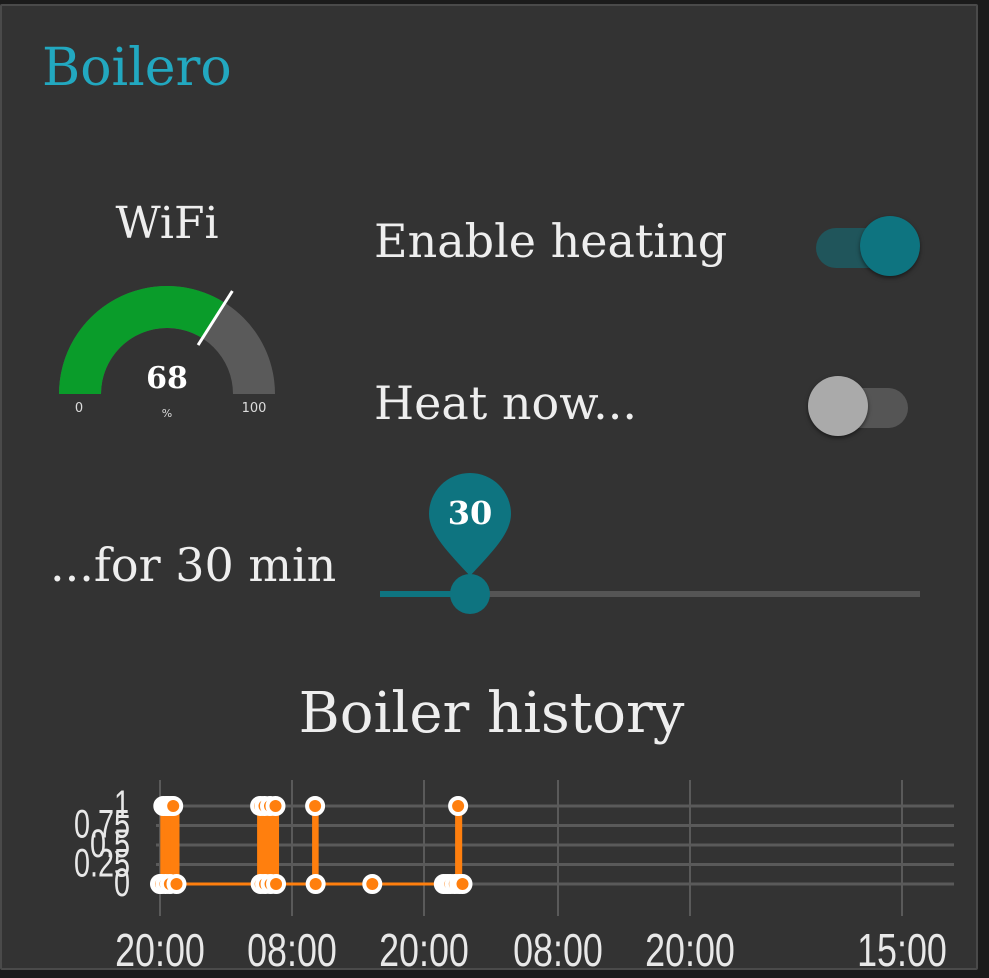 Image resolution: width=989 pixels, height=978 pixels. I want to click on duration-label: ...for 30 min, so click(193, 565).